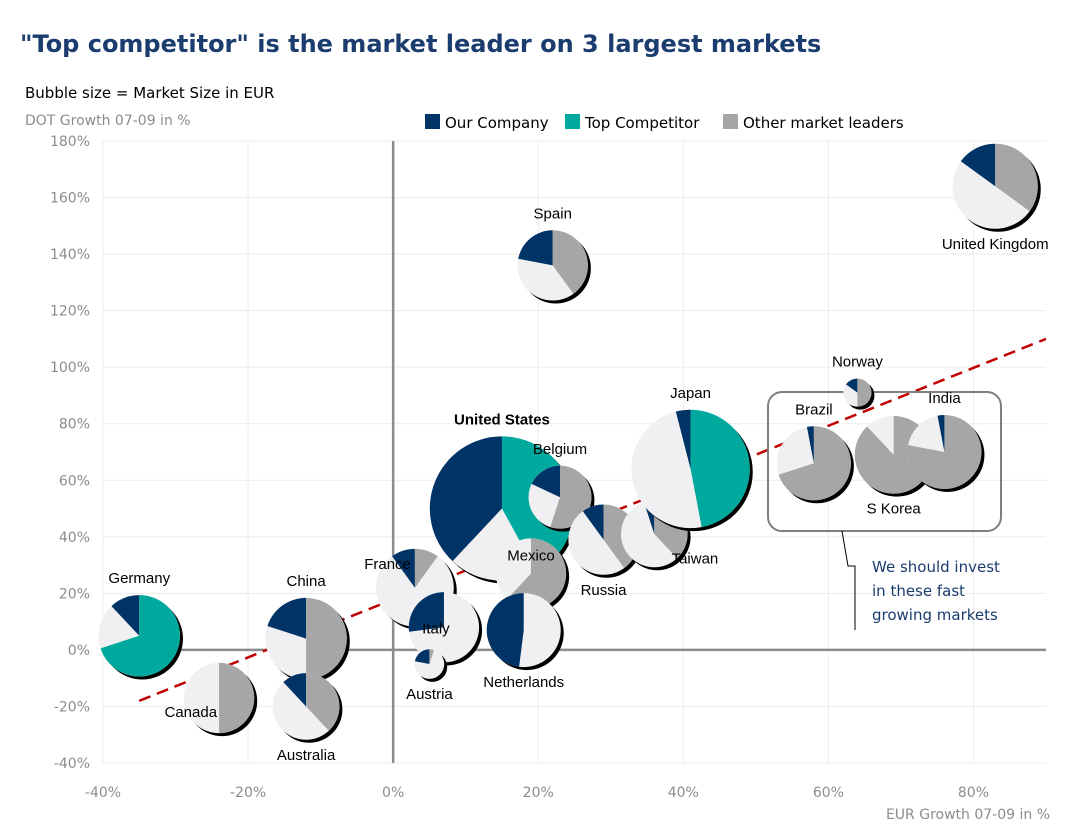 This screenshot has width=1083, height=840. Describe the element at coordinates (139, 578) in the screenshot. I see `market-label: Germany` at that location.